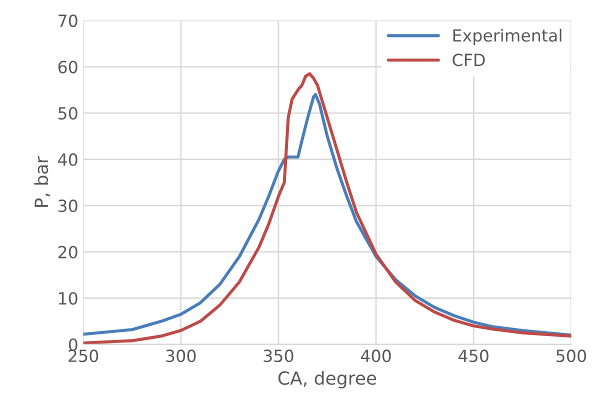  Describe the element at coordinates (68, 113) in the screenshot. I see `y-tick-label: 50` at that location.